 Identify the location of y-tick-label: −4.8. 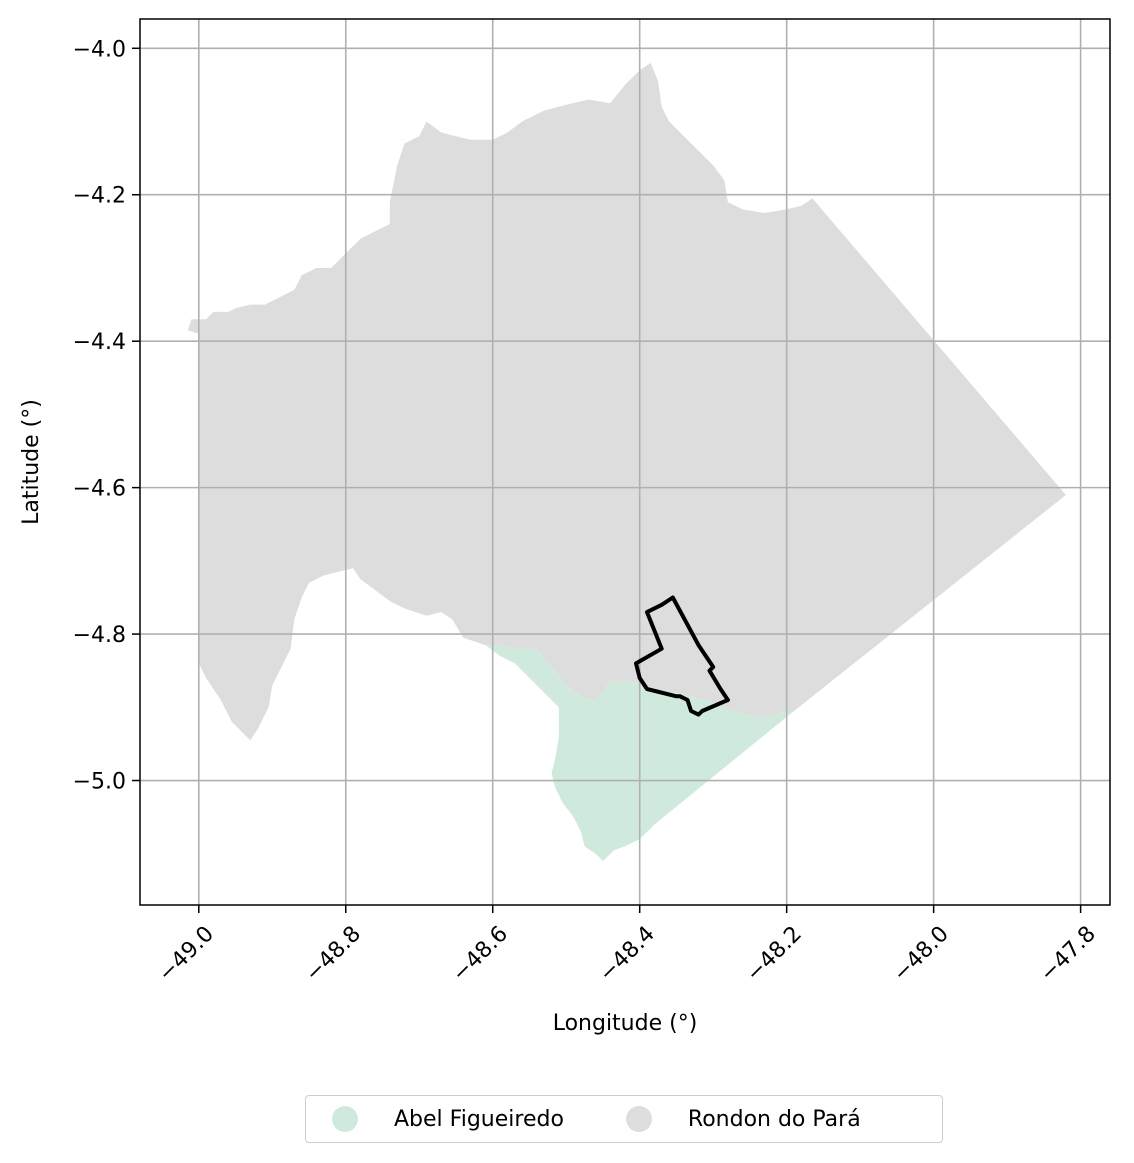
(99, 635).